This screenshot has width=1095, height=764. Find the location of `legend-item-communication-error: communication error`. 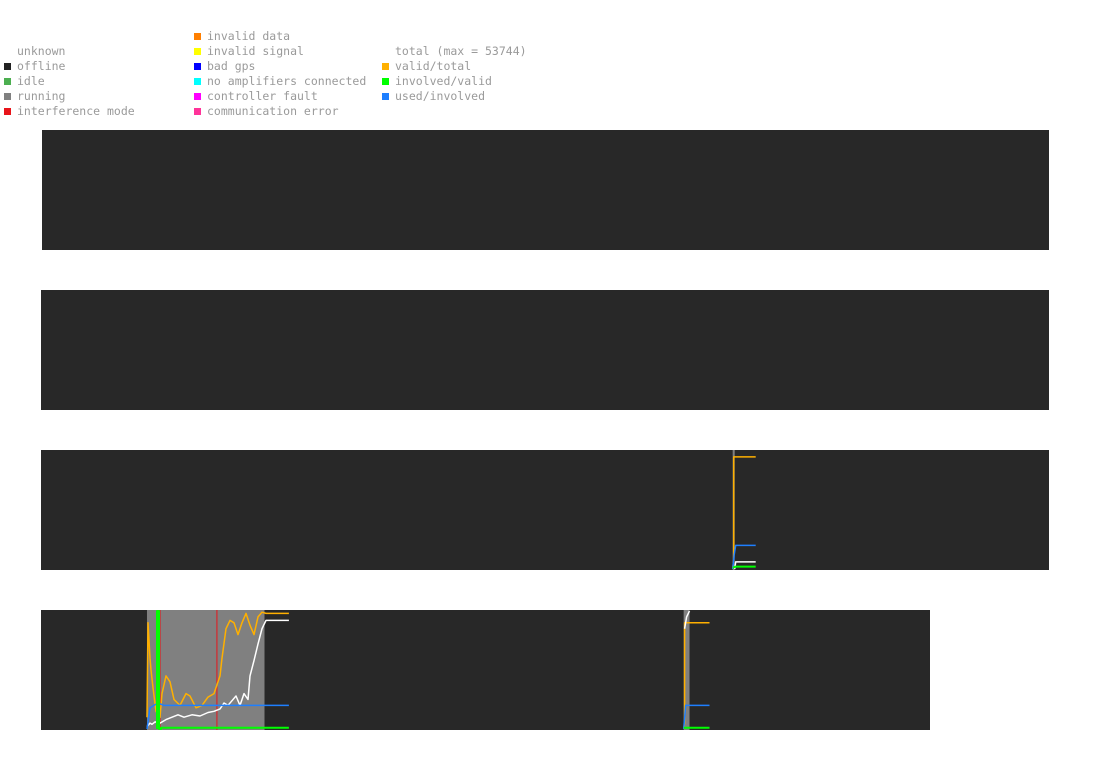

legend-item-communication-error: communication error is located at coordinates (280, 111).